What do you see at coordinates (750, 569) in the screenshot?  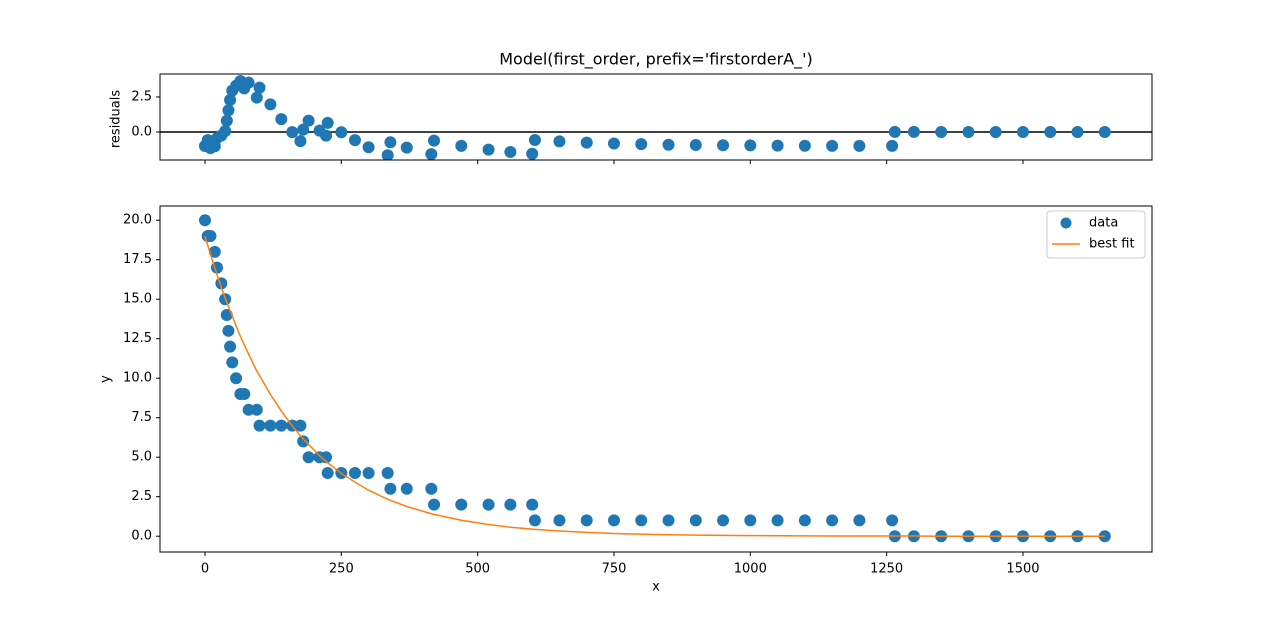 I see `x-tick-label: 1000` at bounding box center [750, 569].